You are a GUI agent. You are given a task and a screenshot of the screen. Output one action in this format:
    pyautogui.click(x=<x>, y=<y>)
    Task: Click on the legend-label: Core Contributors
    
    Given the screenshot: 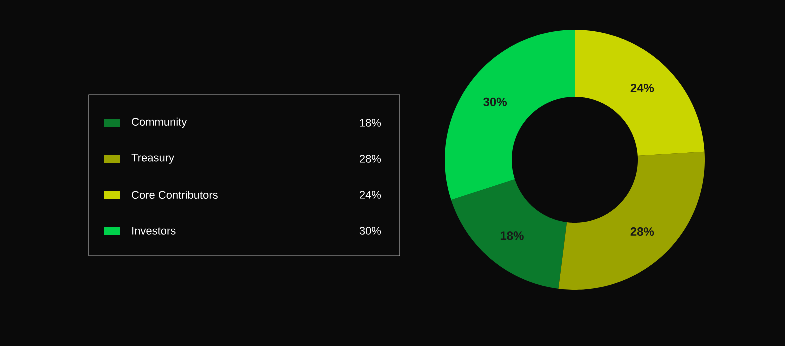 What is the action you would take?
    pyautogui.click(x=175, y=195)
    